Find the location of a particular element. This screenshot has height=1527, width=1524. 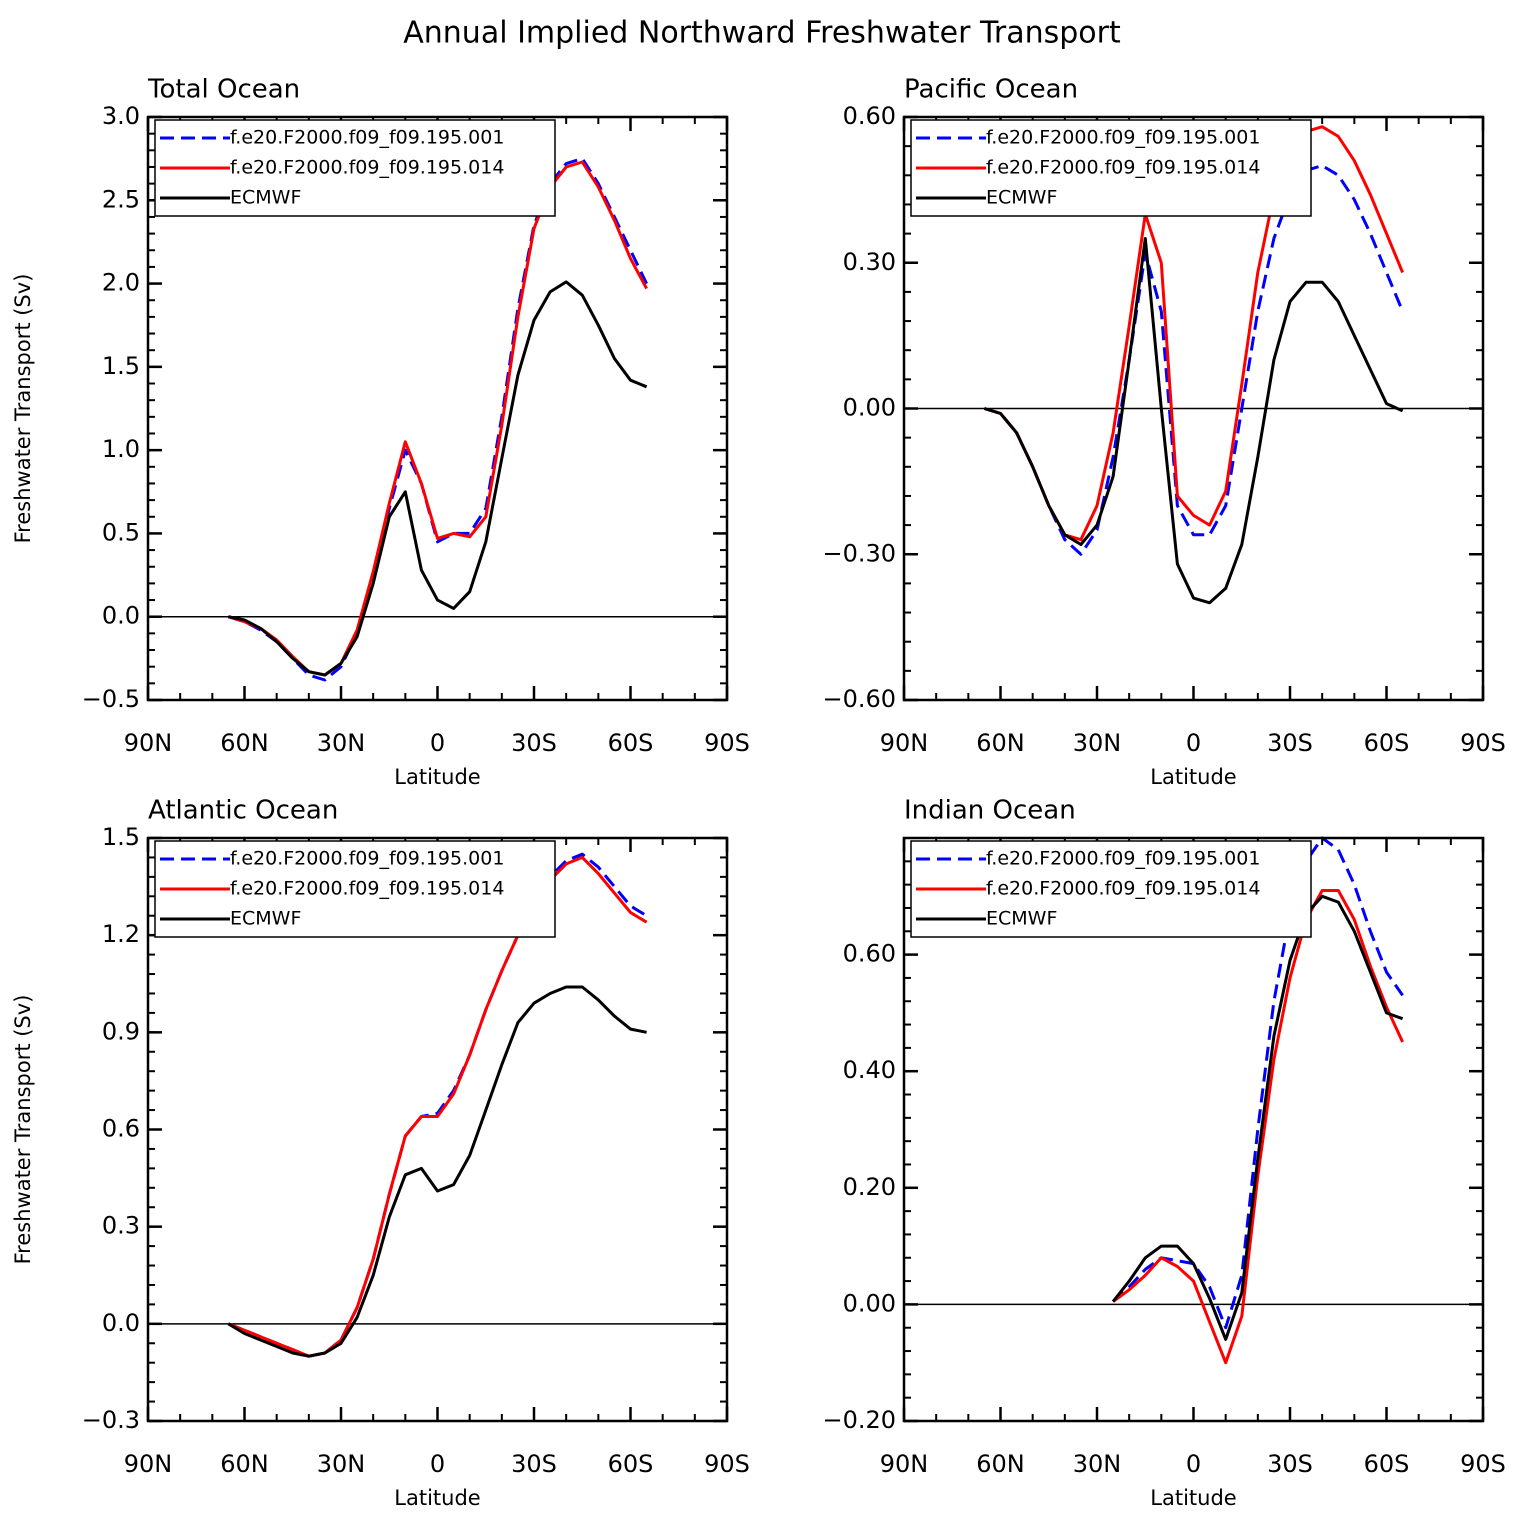

y-tick-label: 0.3 is located at coordinates (121, 1226).